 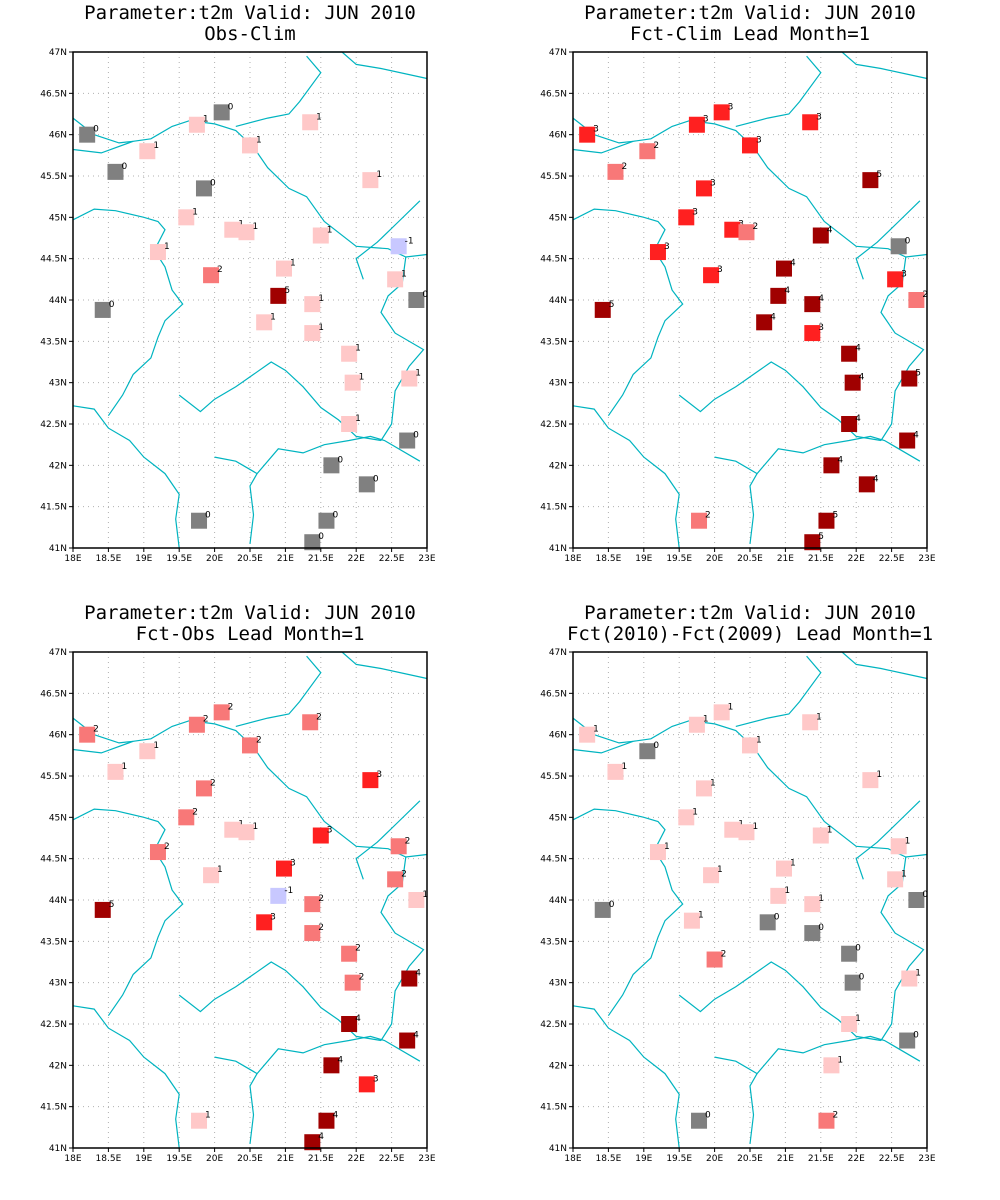 What do you see at coordinates (609, 1159) in the screenshot?
I see `x-tick-label: 18.5E` at bounding box center [609, 1159].